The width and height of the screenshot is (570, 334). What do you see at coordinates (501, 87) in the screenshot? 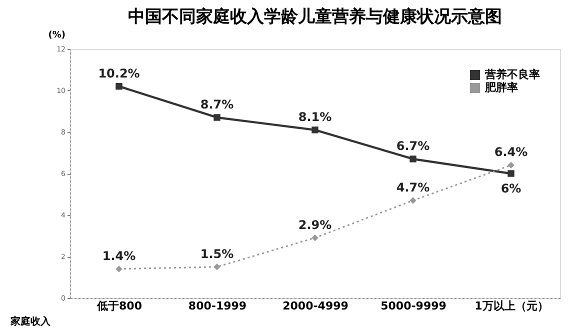
I see `legend-label: 肥胖率` at bounding box center [501, 87].